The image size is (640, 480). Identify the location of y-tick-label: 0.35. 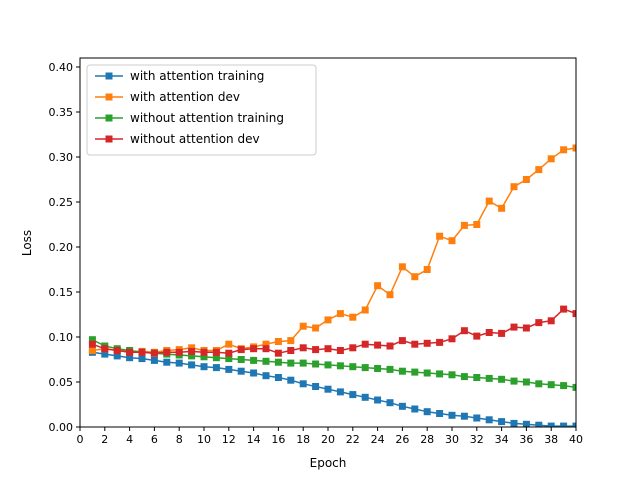
(61, 112).